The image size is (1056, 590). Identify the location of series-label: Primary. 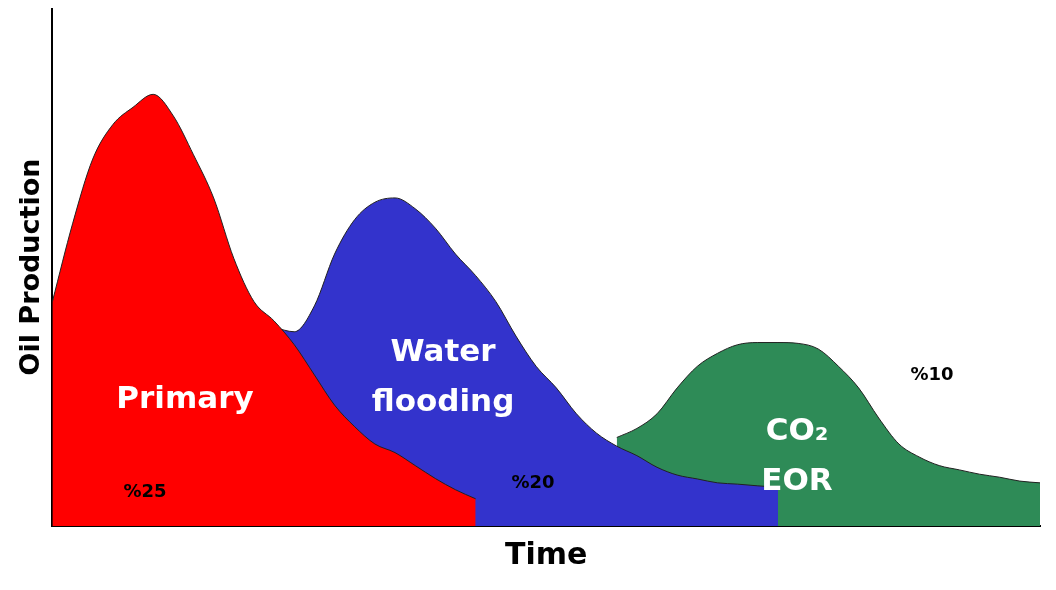
(185, 397).